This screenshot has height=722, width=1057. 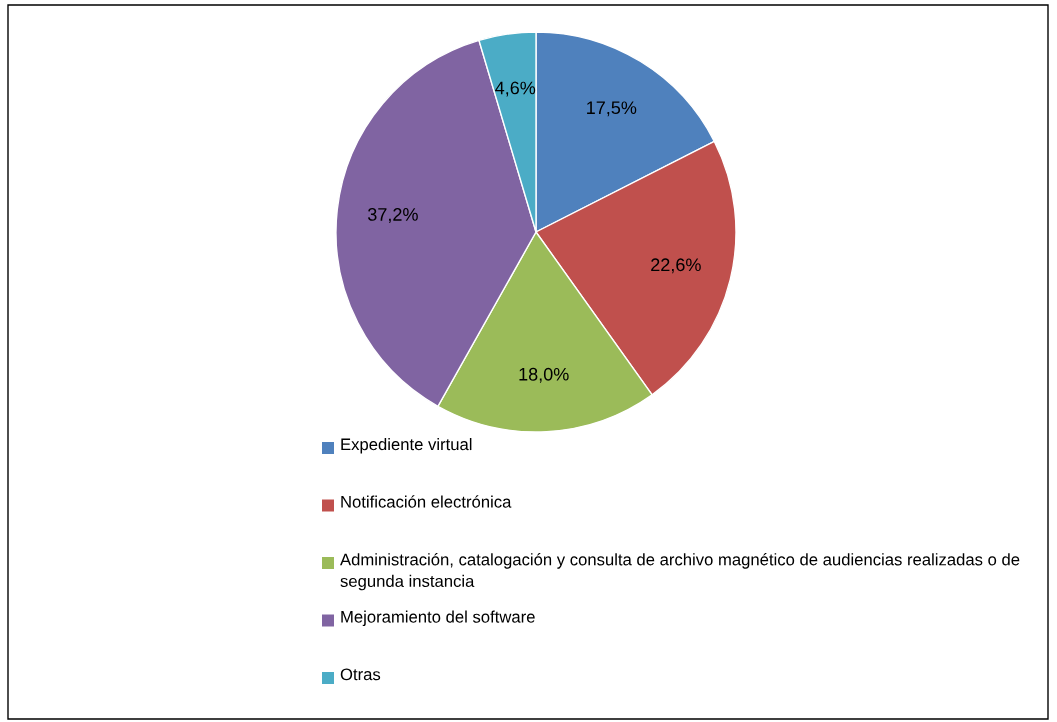 I want to click on legend-label: Administración, catalogación y consulta de archivo magnético de audiencias realizadas o de segunda instancia, so click(x=680, y=572).